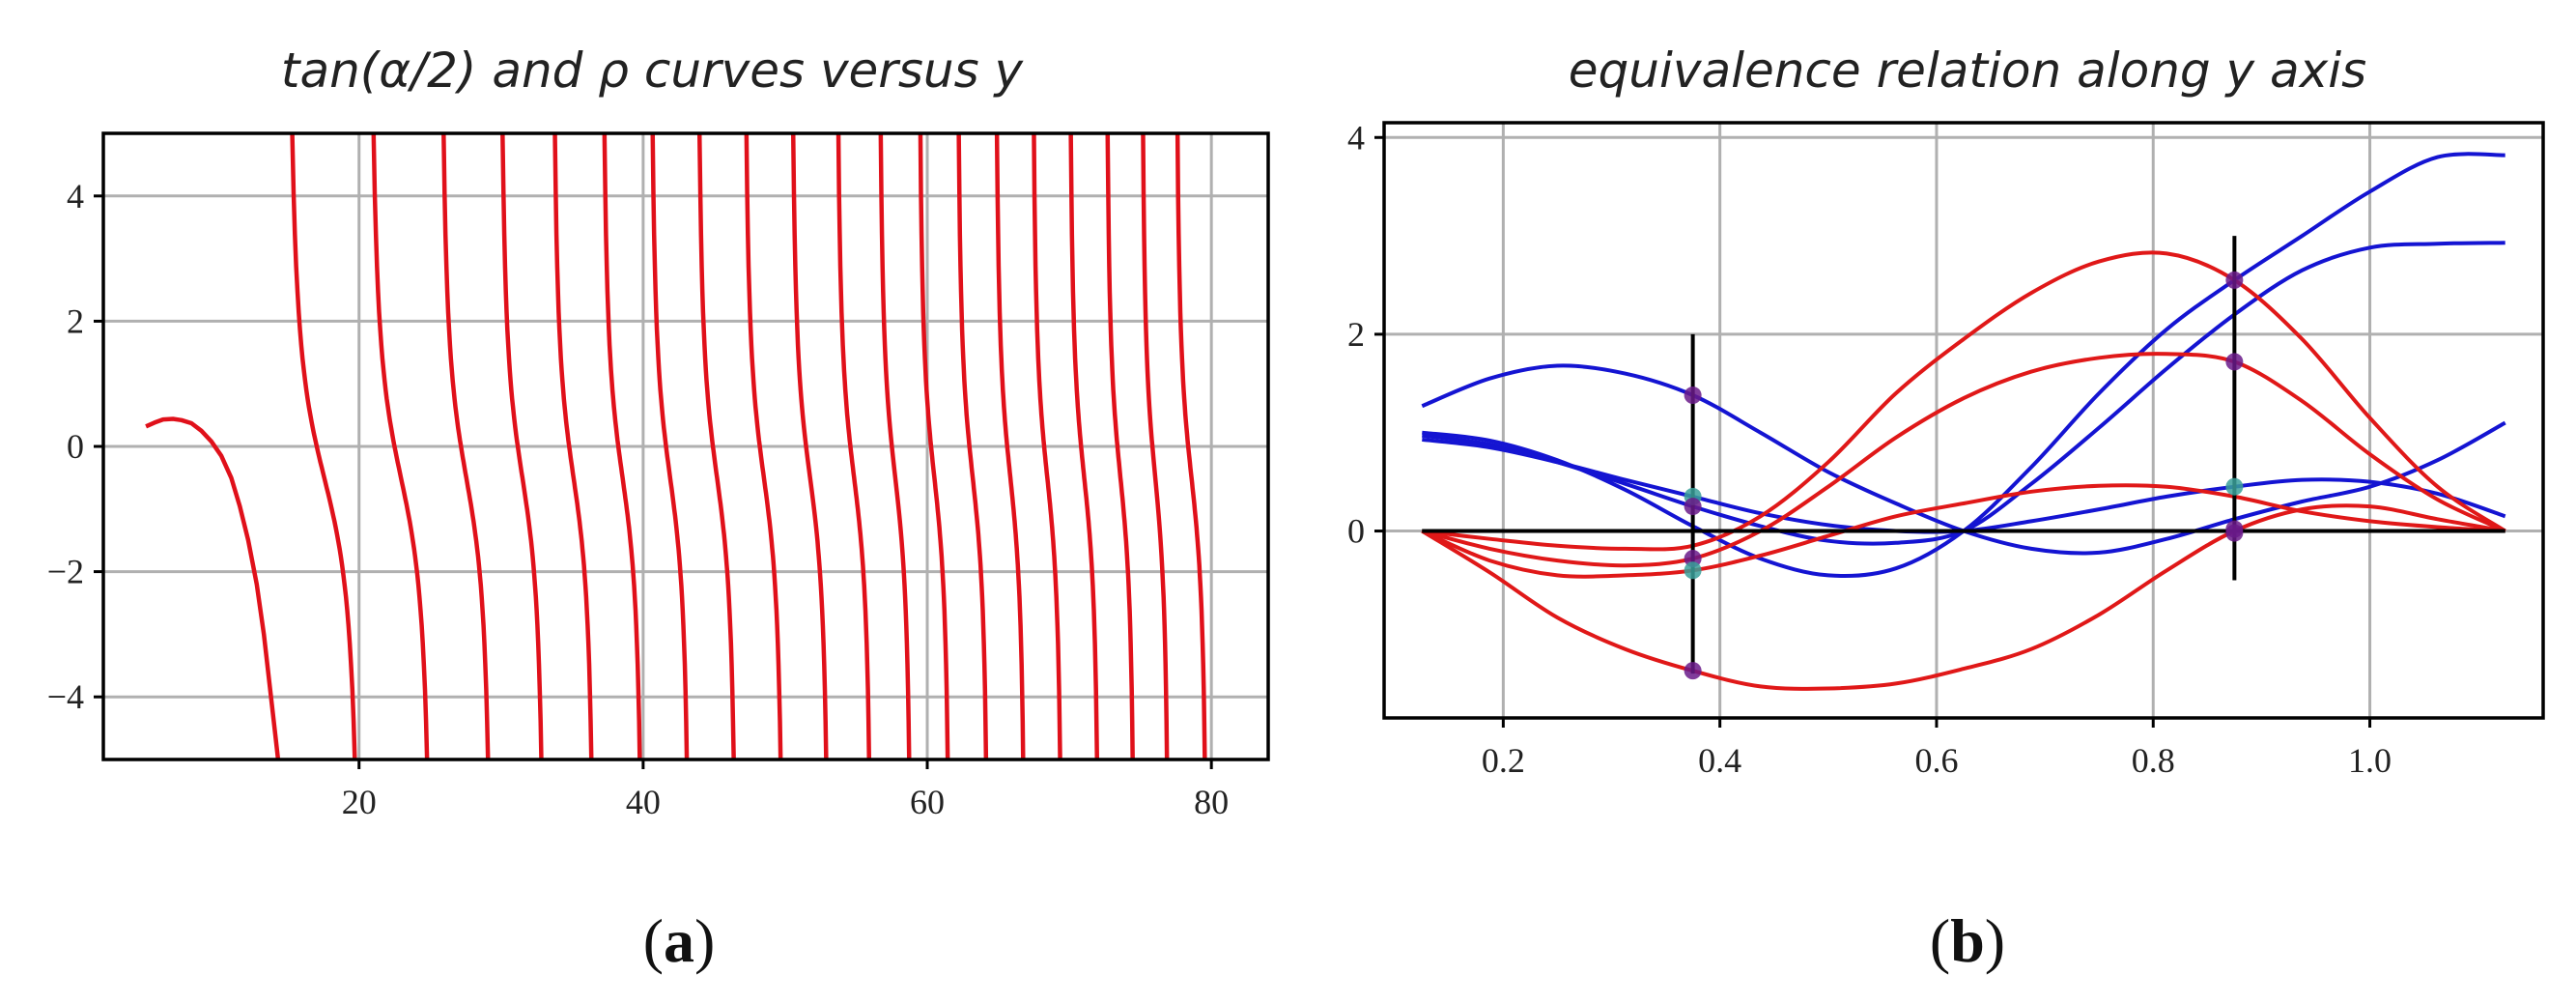  Describe the element at coordinates (1365, 334) in the screenshot. I see `chart-b-y-ticks: 0 2 4` at that location.